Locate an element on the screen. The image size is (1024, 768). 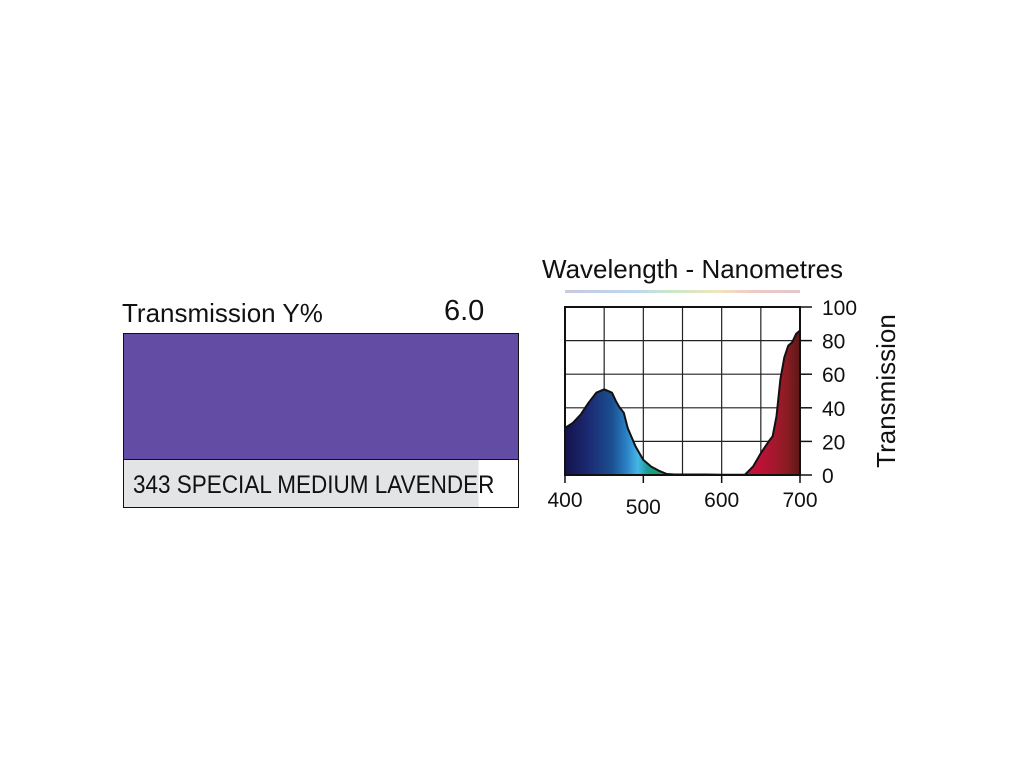
spectrum-strip is located at coordinates (682, 291).